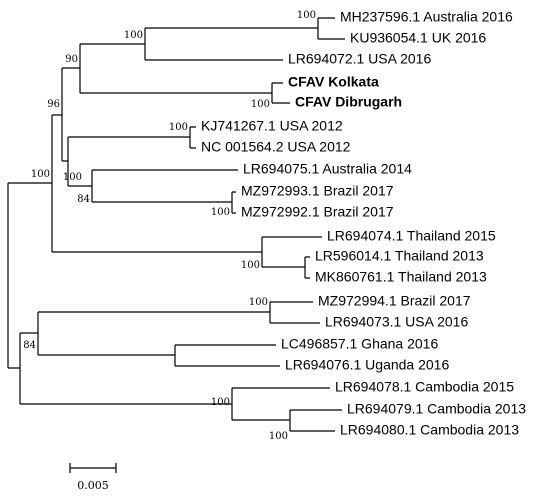  Describe the element at coordinates (401, 277) in the screenshot. I see `leaf-label: MK860761.1 Thailand 2013` at that location.